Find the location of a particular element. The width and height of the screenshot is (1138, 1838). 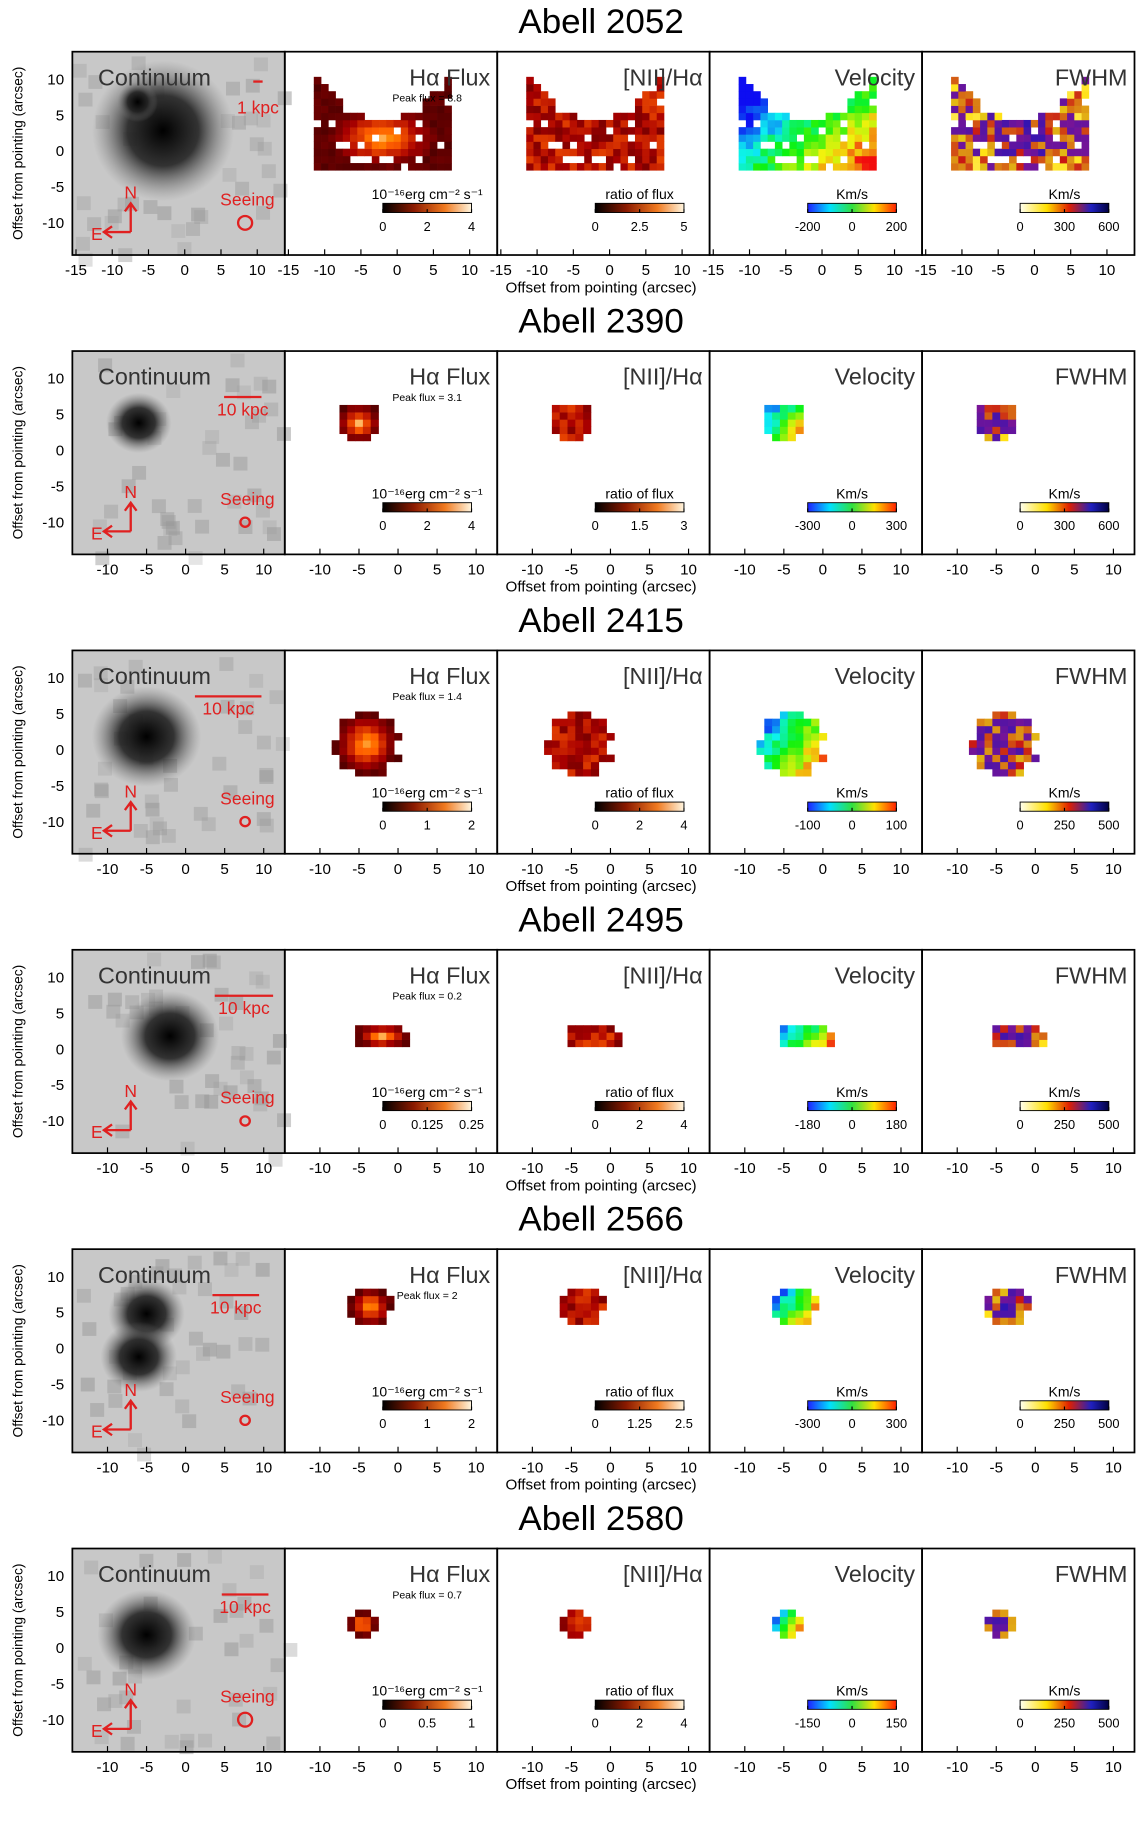

colorbar-tick-label: -300 is located at coordinates (808, 1423).